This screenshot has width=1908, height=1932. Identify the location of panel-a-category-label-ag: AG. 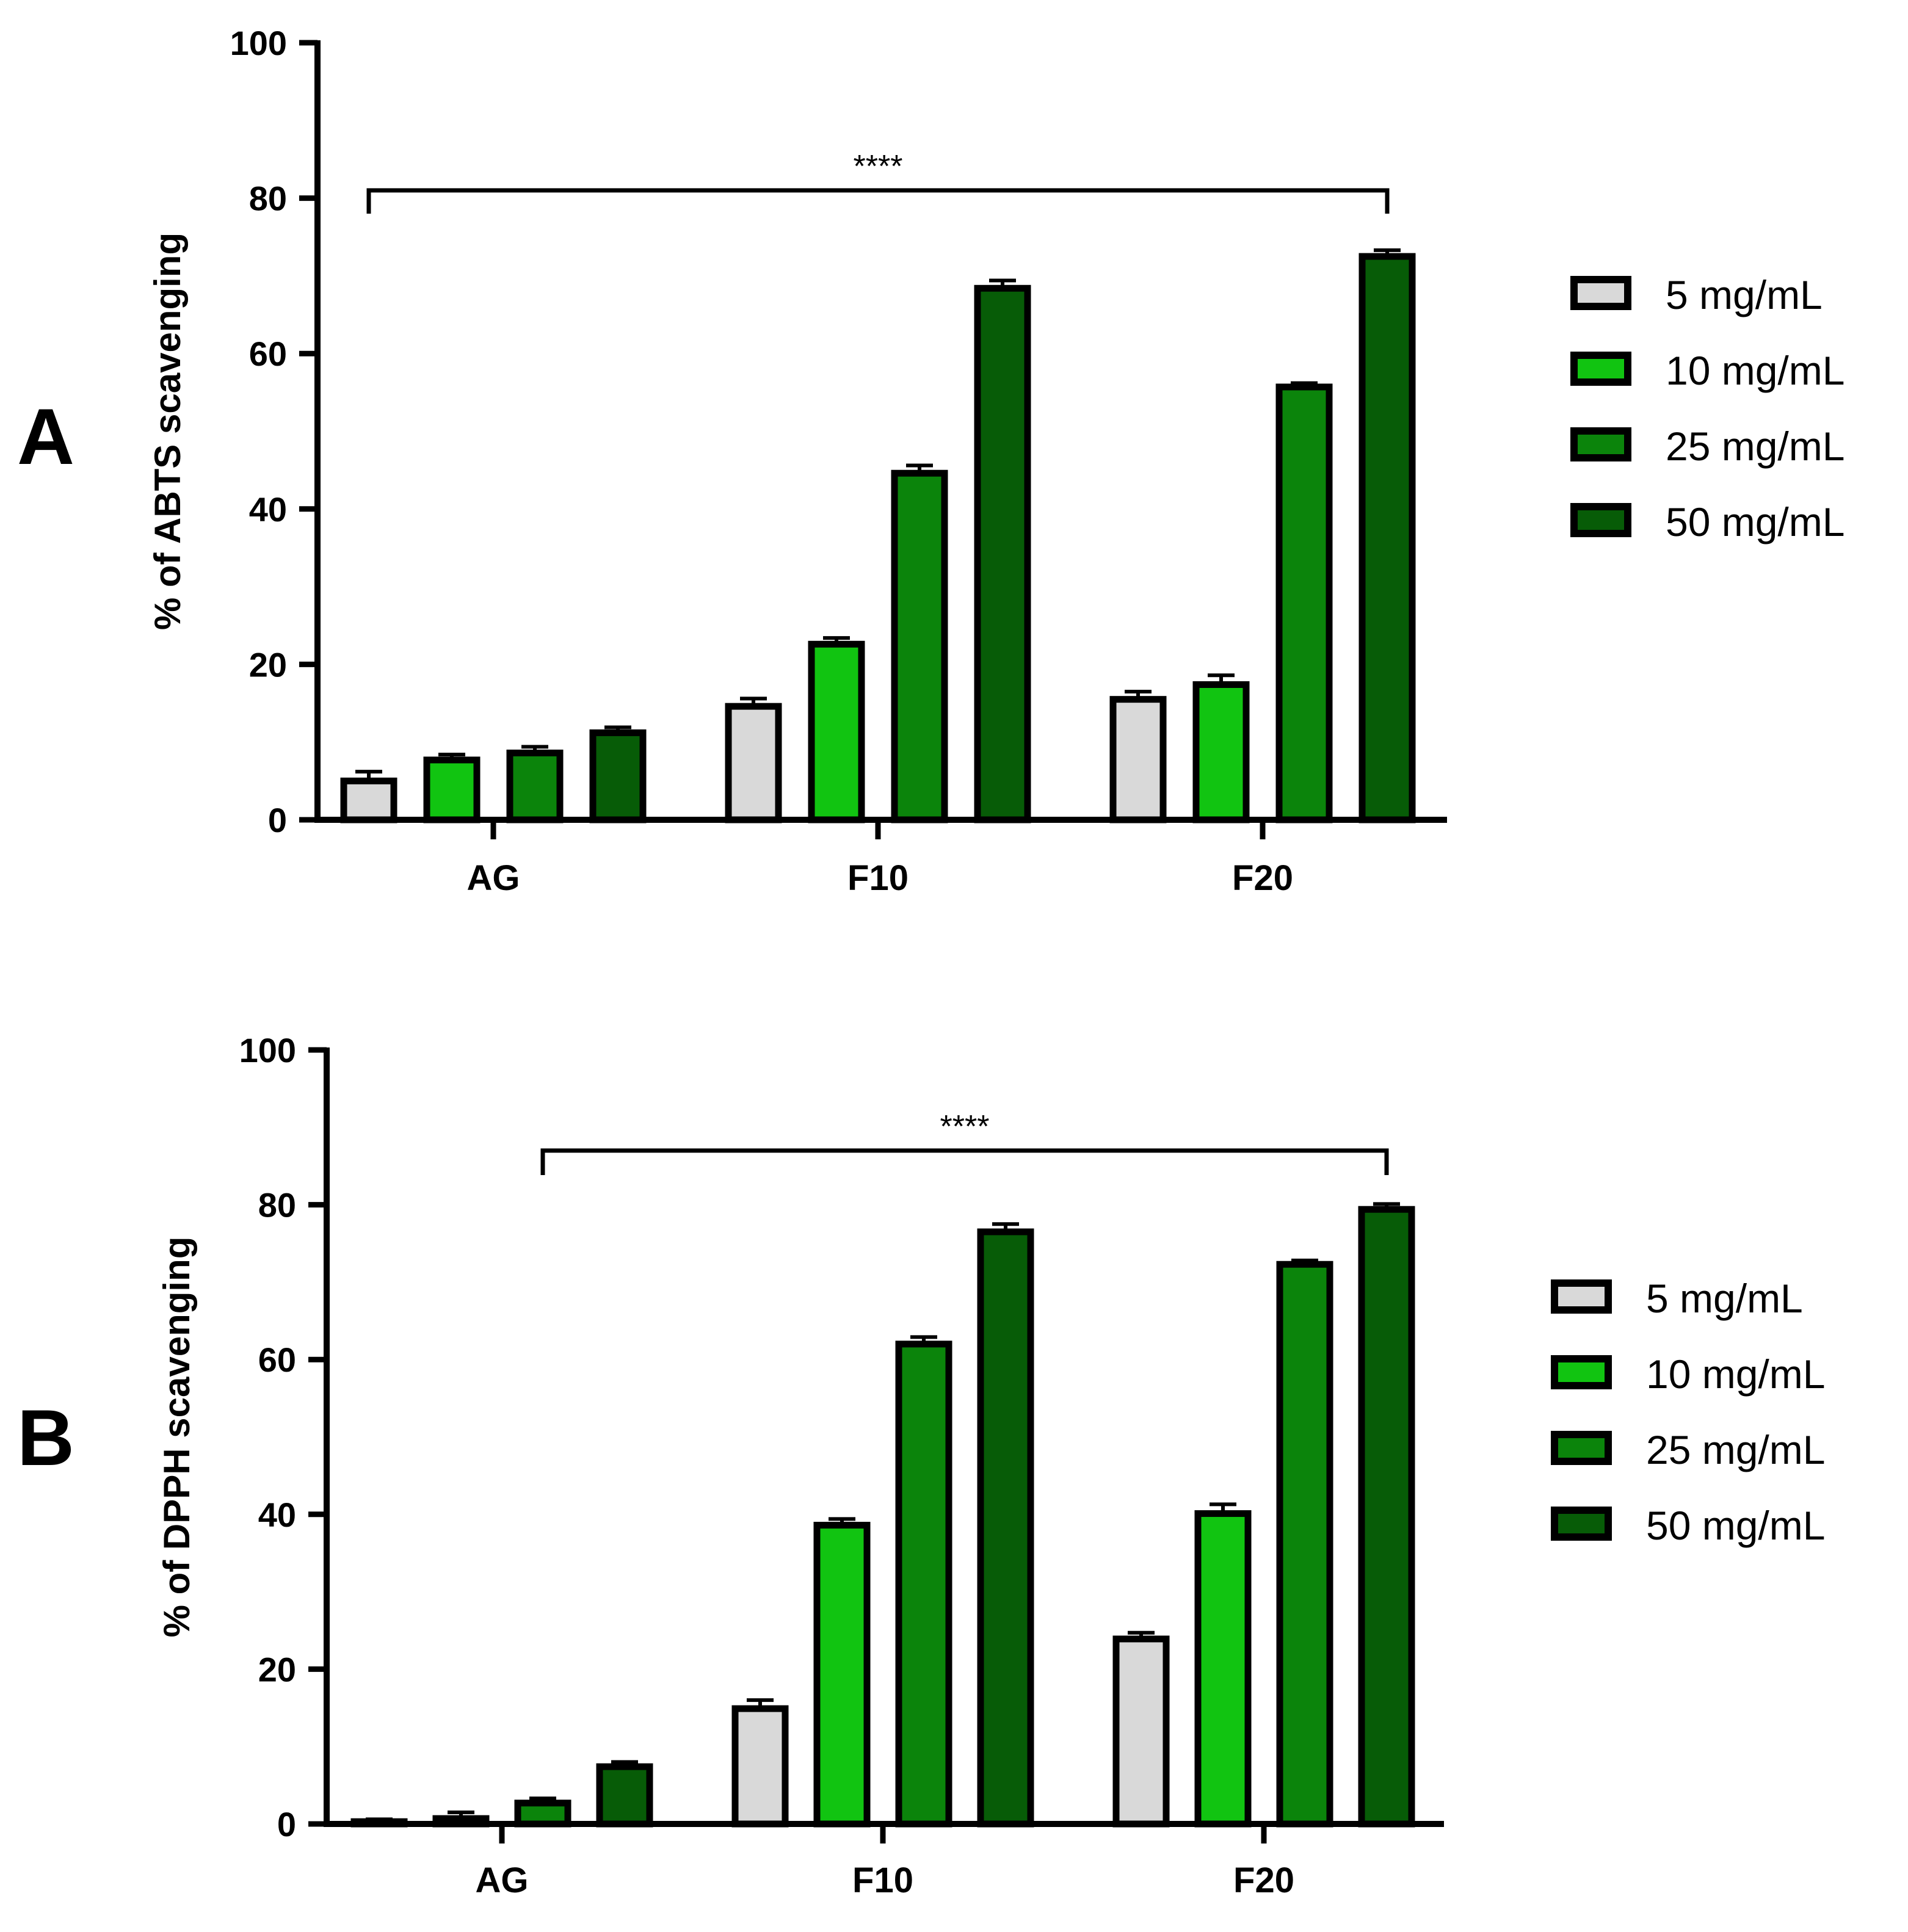
(493, 878).